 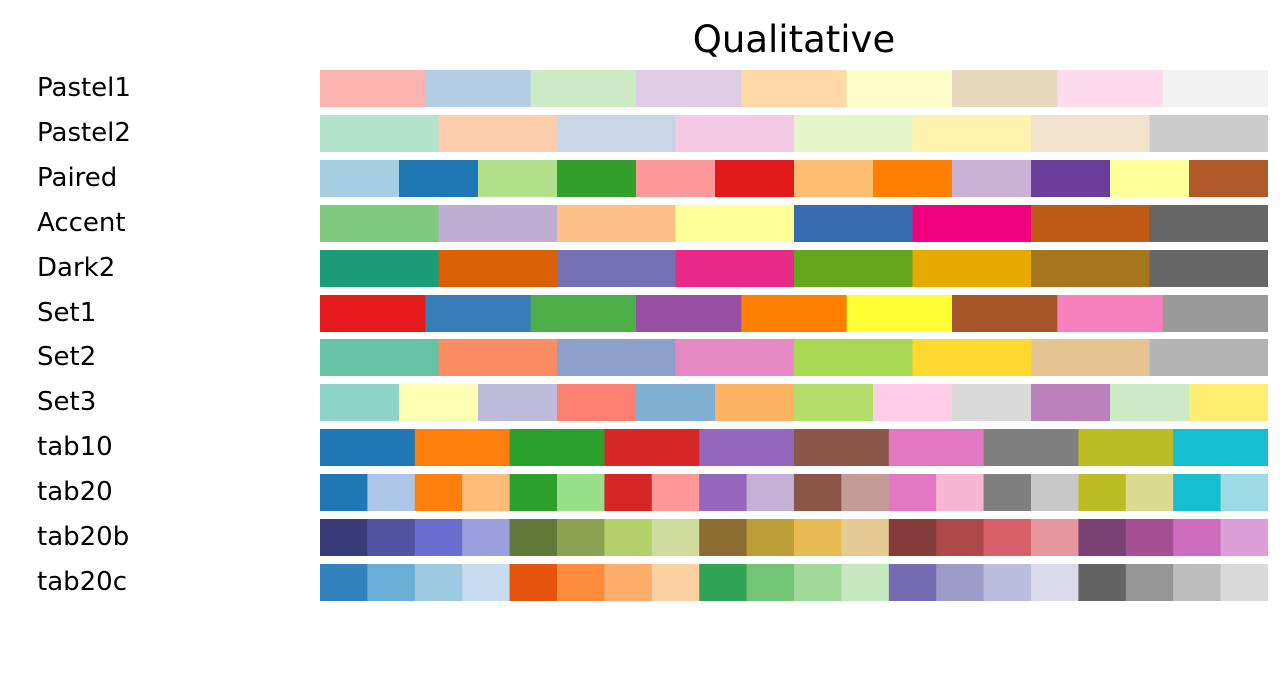 I want to click on colormap-row: tab10, so click(x=640, y=448).